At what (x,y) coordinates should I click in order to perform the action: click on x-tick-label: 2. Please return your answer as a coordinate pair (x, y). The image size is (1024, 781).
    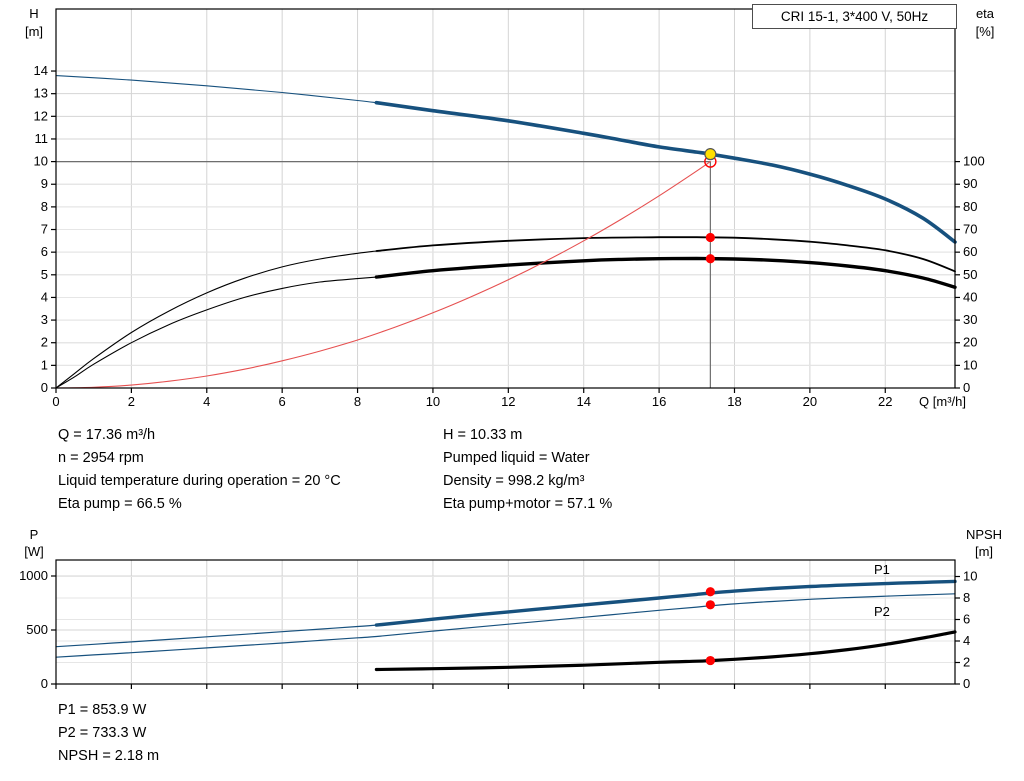
    Looking at the image, I should click on (131, 401).